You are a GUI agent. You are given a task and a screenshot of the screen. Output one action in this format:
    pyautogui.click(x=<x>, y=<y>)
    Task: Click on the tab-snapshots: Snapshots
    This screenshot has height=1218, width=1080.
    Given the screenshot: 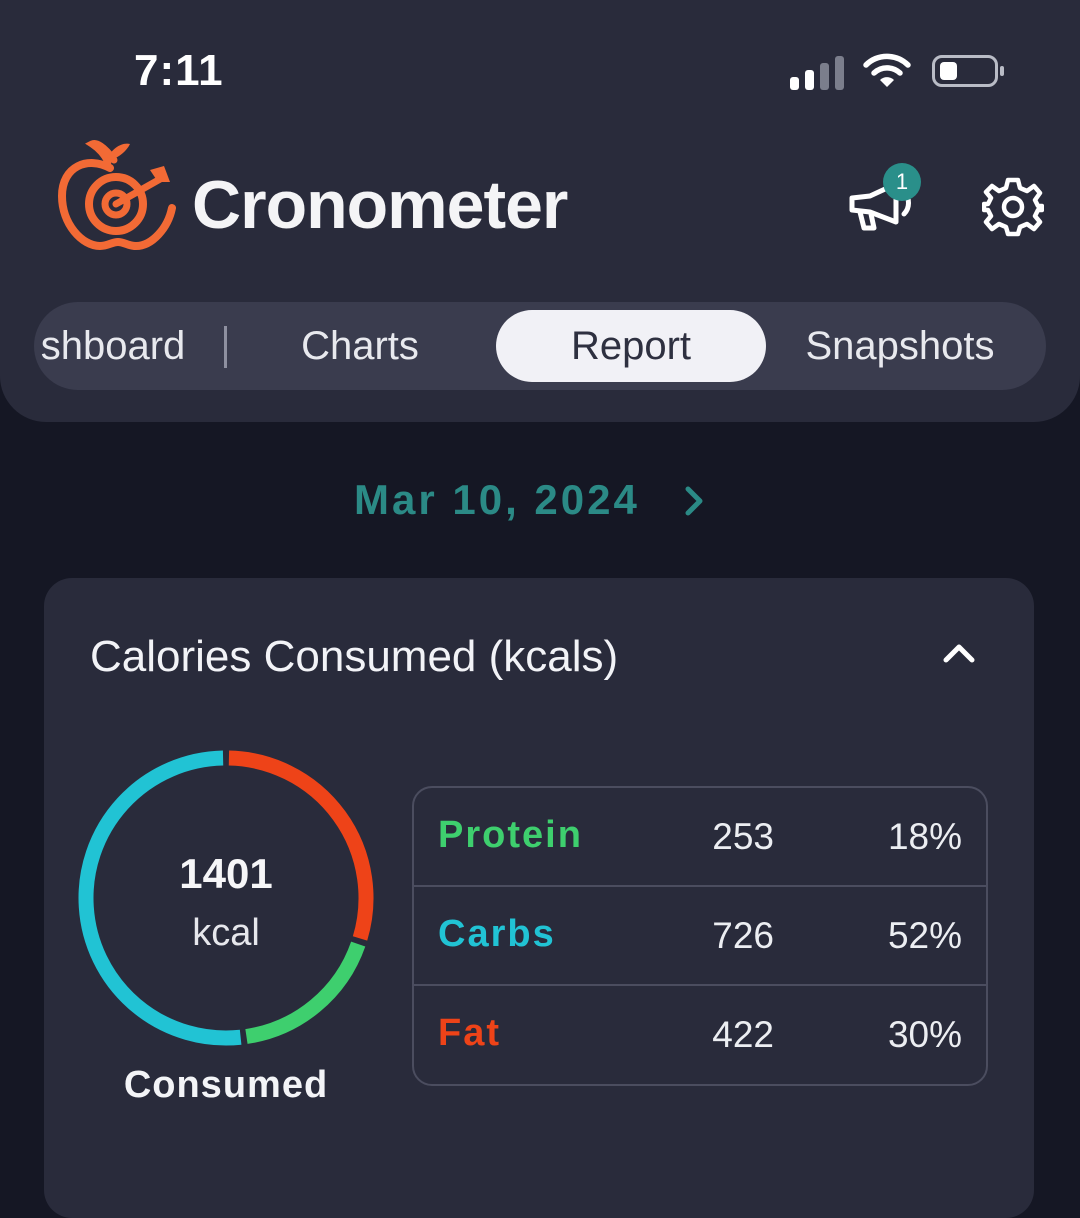 What is the action you would take?
    pyautogui.click(x=900, y=346)
    